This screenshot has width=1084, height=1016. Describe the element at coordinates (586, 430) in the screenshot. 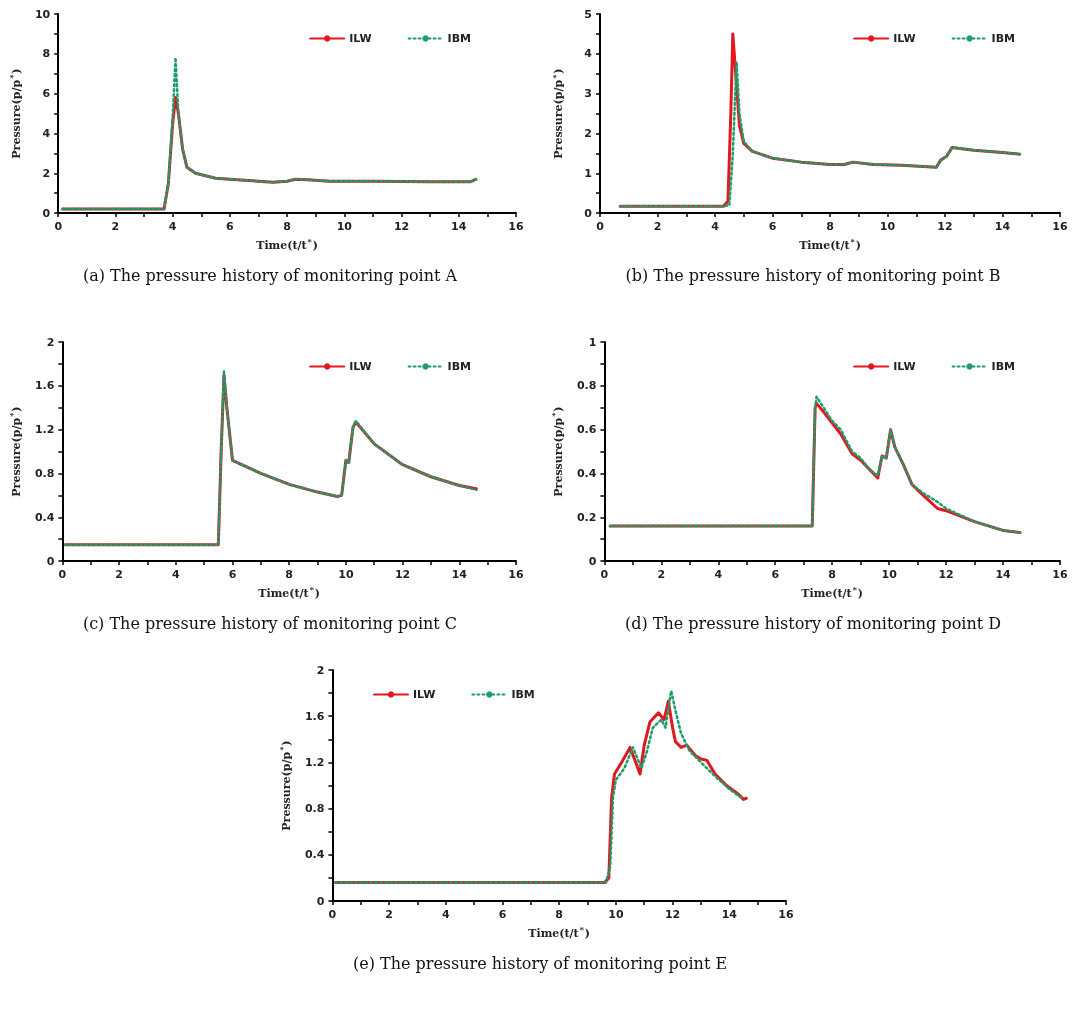

I see `y-tick-label: 0.6` at that location.